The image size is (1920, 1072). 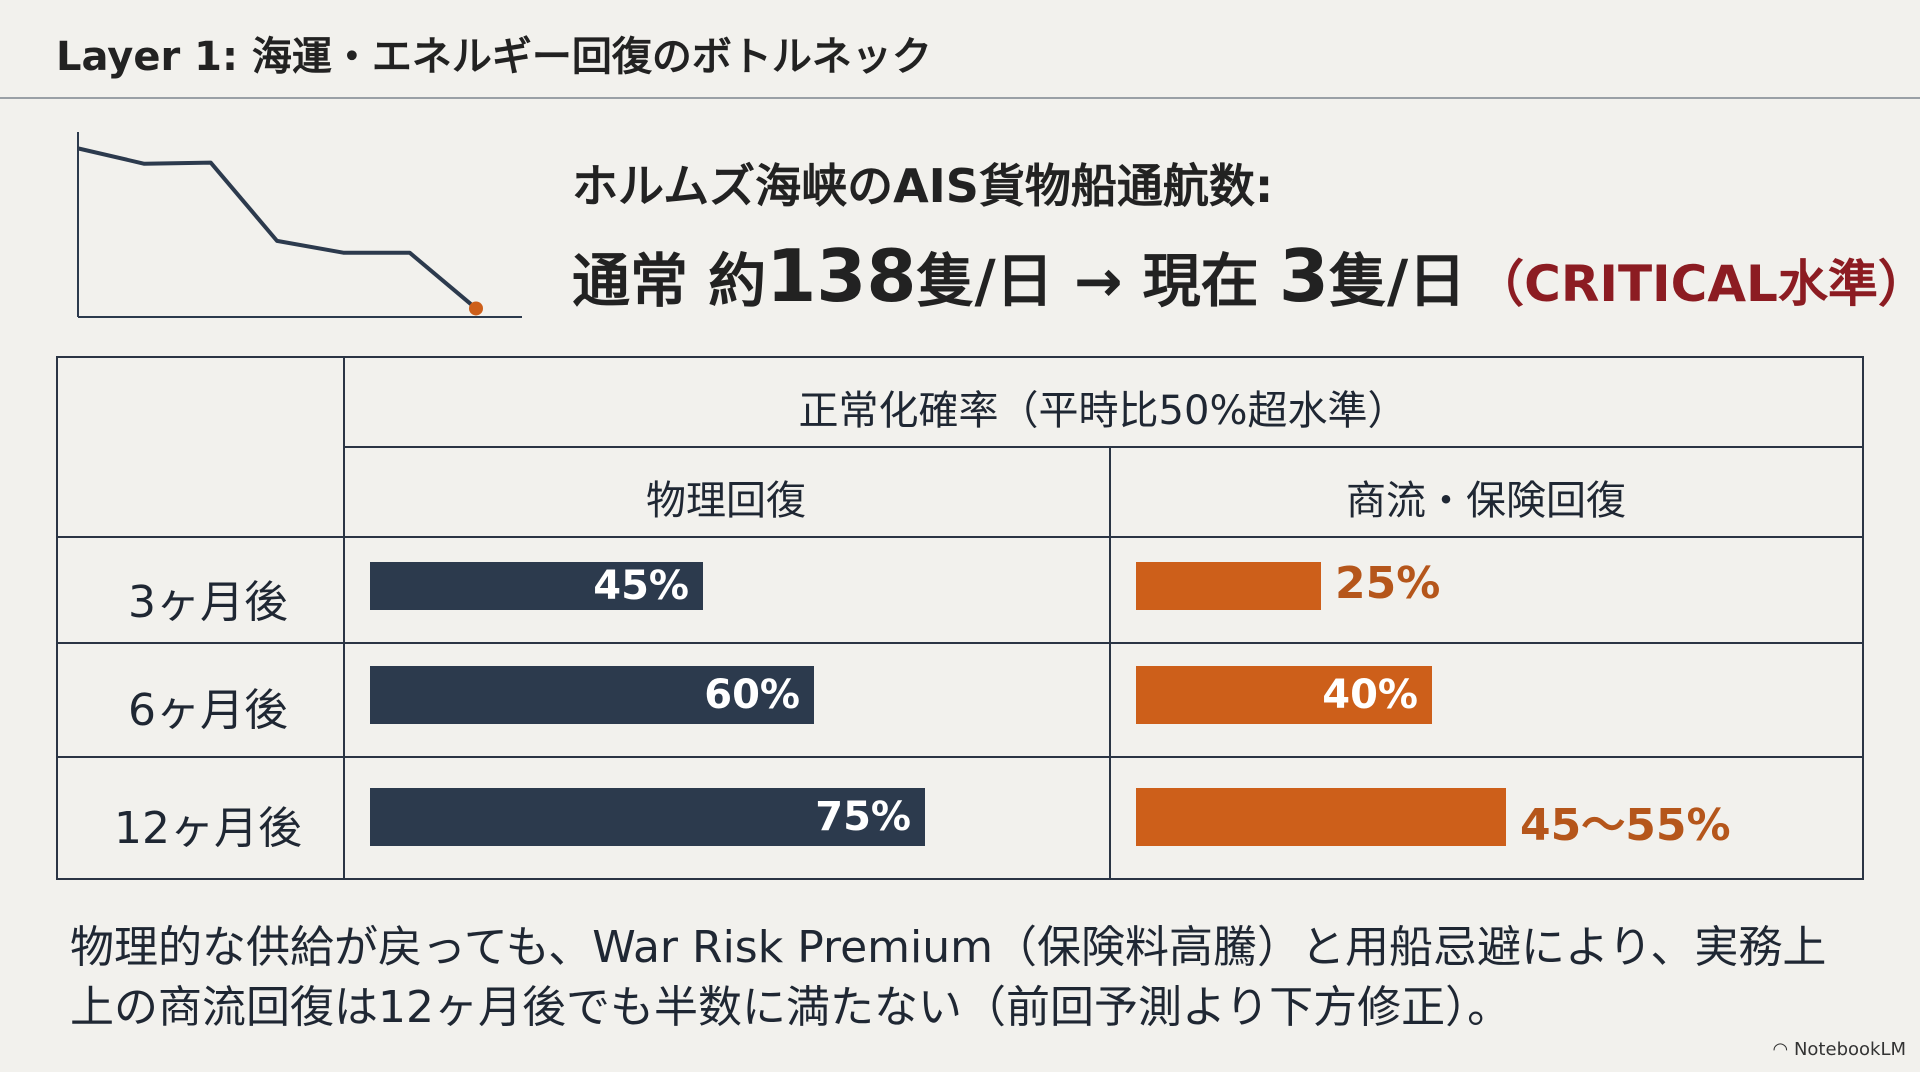 I want to click on brand-label: NotebookLM, so click(x=1849, y=1049).